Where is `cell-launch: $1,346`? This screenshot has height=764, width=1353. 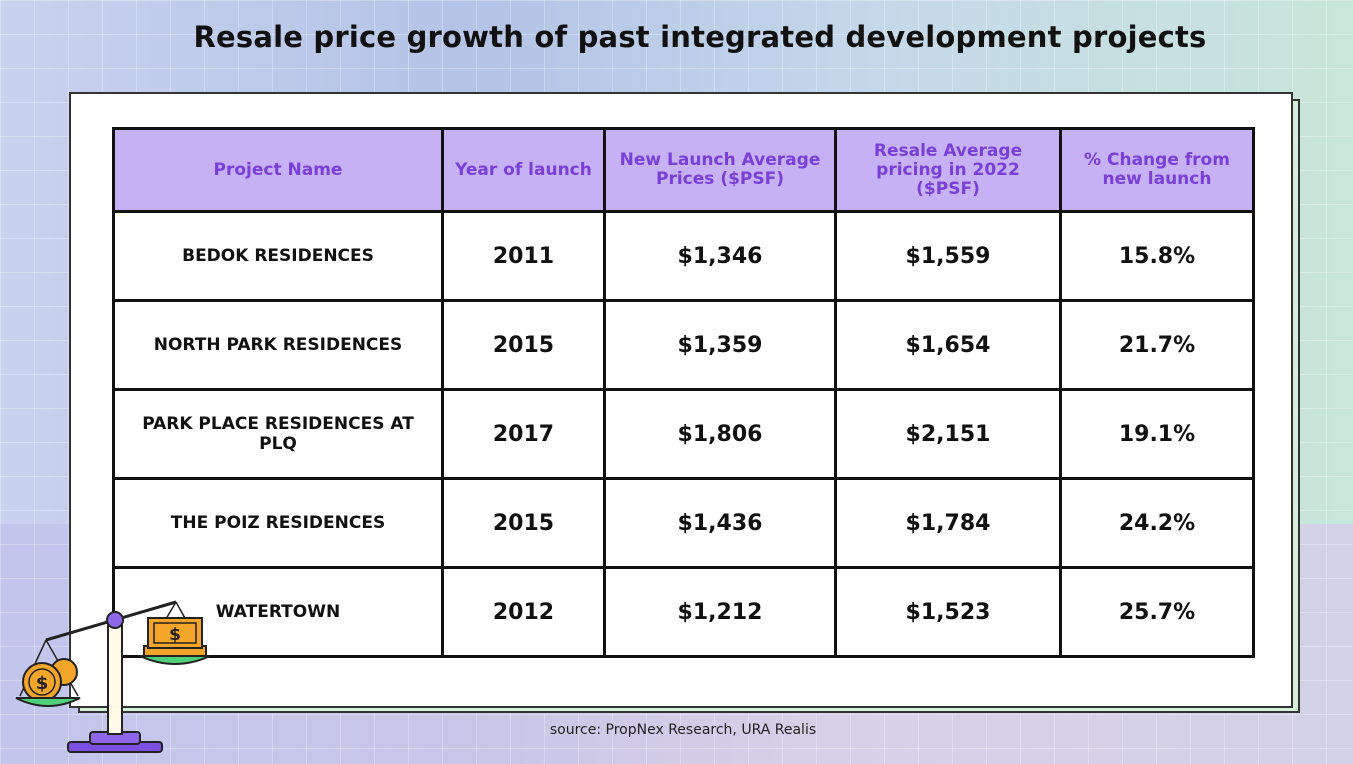
cell-launch: $1,346 is located at coordinates (720, 256).